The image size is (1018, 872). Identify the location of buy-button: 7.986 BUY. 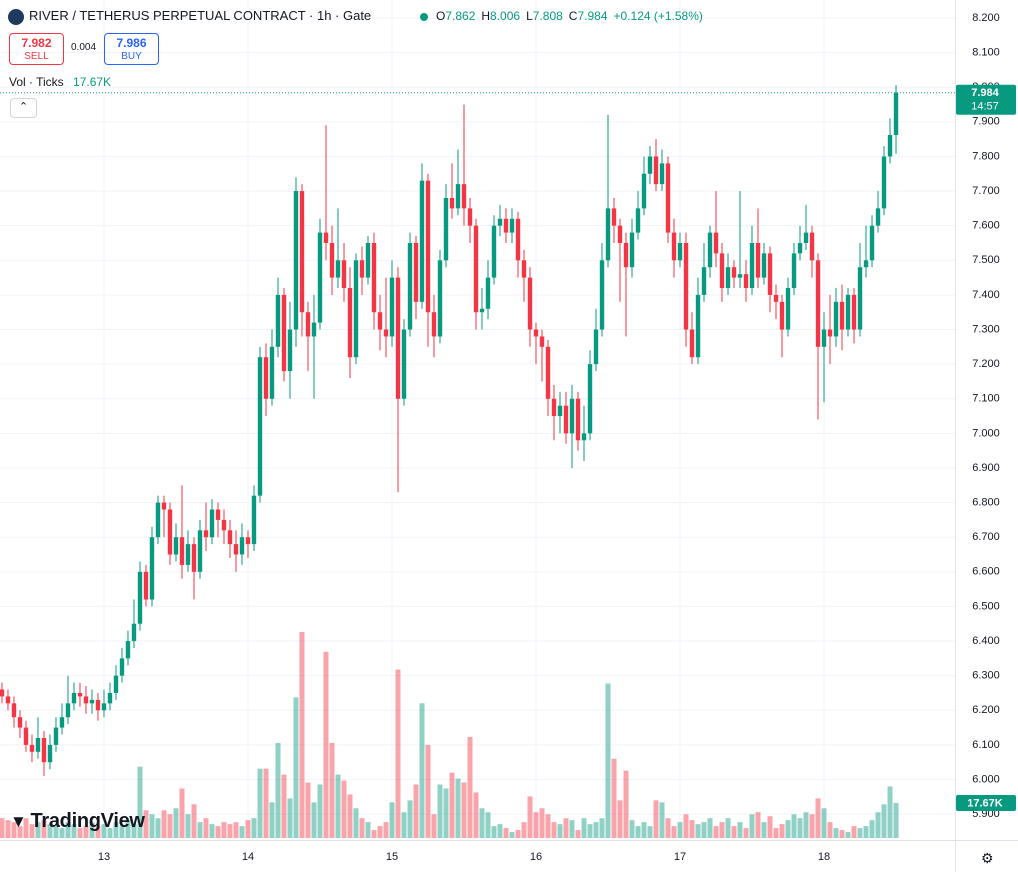
(131, 49).